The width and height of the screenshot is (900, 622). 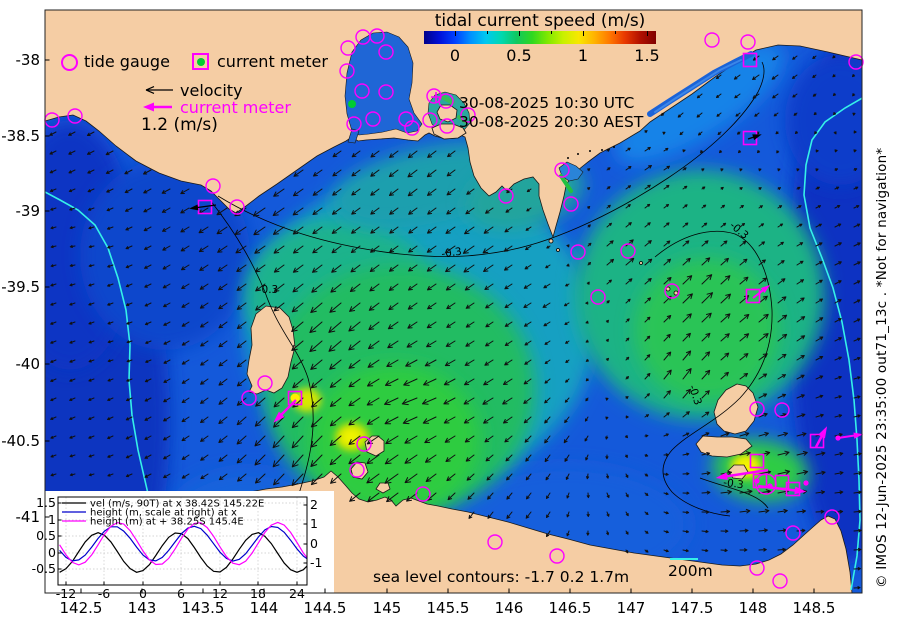 I want to click on tide-gauge-legend-label: tide gauge, so click(x=127, y=61).